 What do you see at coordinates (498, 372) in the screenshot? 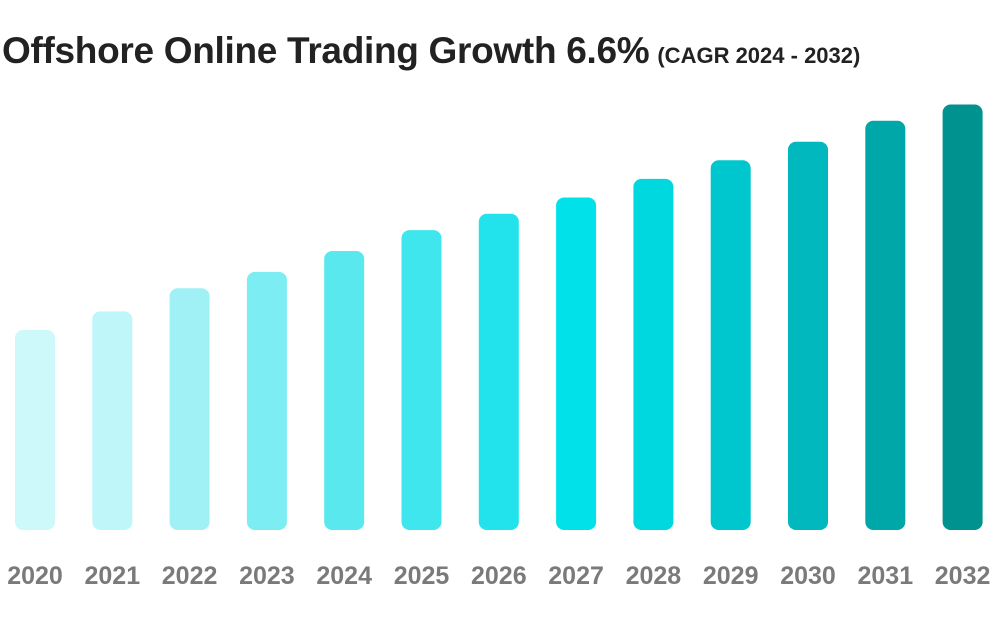
I see `bar-2026` at bounding box center [498, 372].